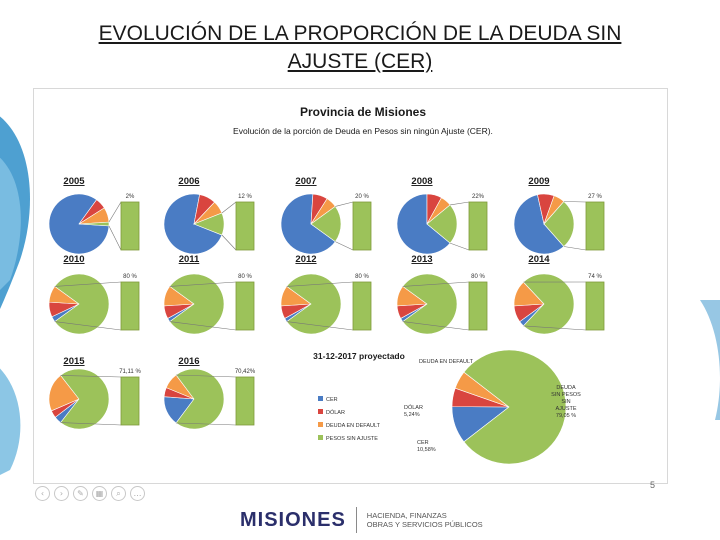 Image resolution: width=720 pixels, height=540 pixels. Describe the element at coordinates (413, 407) in the screenshot. I see `annotation-line: DÓLAR` at that location.